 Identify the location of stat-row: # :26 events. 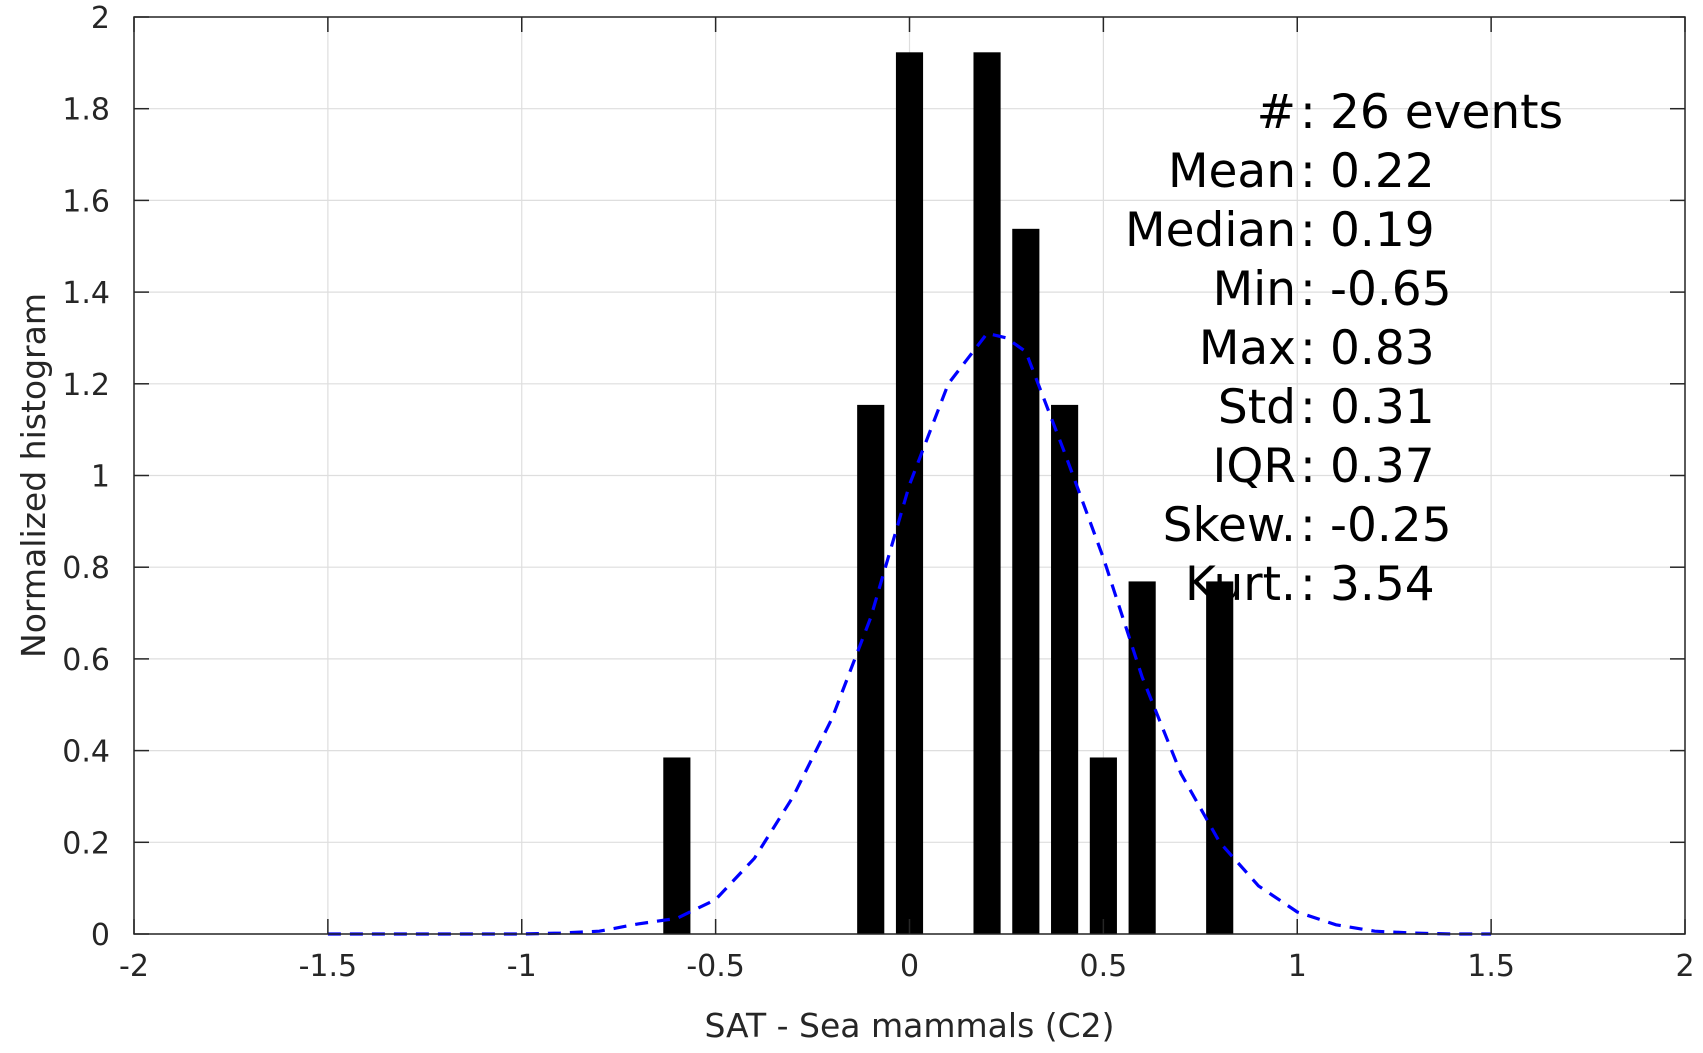
(1410, 112).